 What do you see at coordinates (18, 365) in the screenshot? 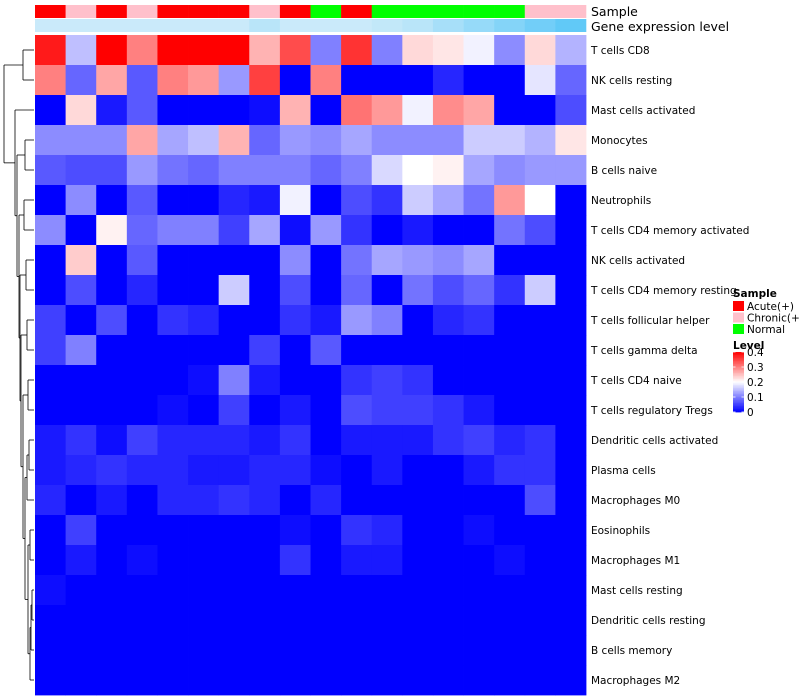
I see `row-dendrogram` at bounding box center [18, 365].